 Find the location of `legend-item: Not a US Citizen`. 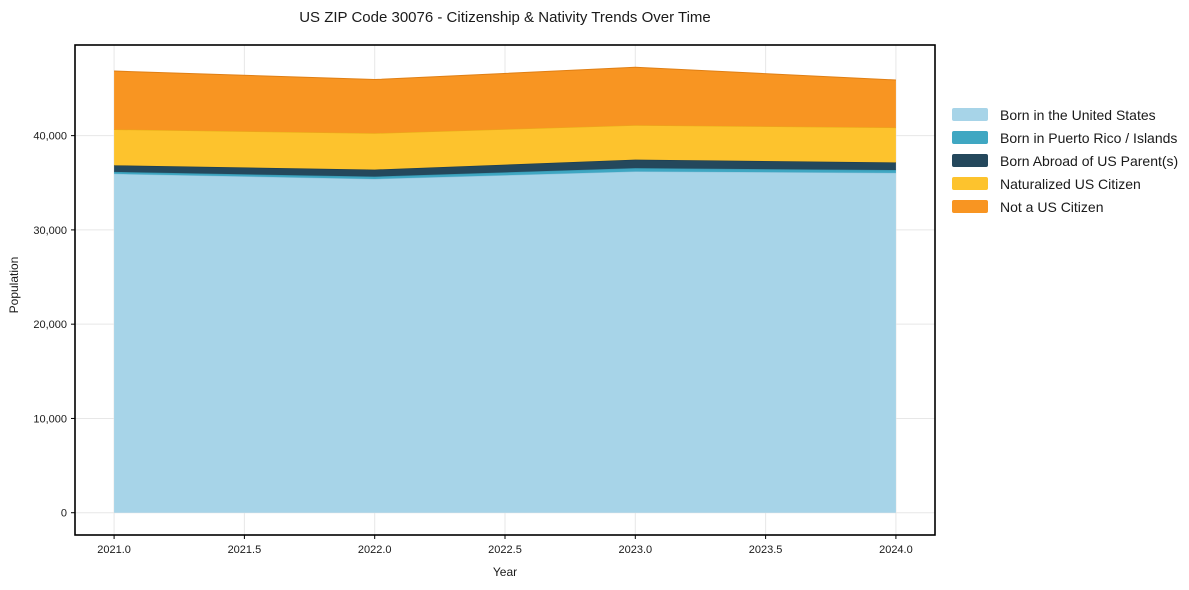

legend-item: Not a US Citizen is located at coordinates (1065, 206).